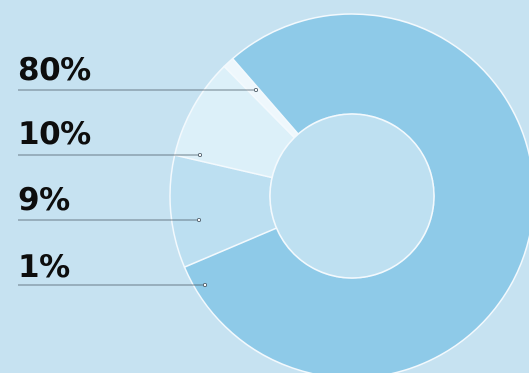 The height and width of the screenshot is (373, 529). I want to click on label-slice-2: 10%, so click(54, 134).